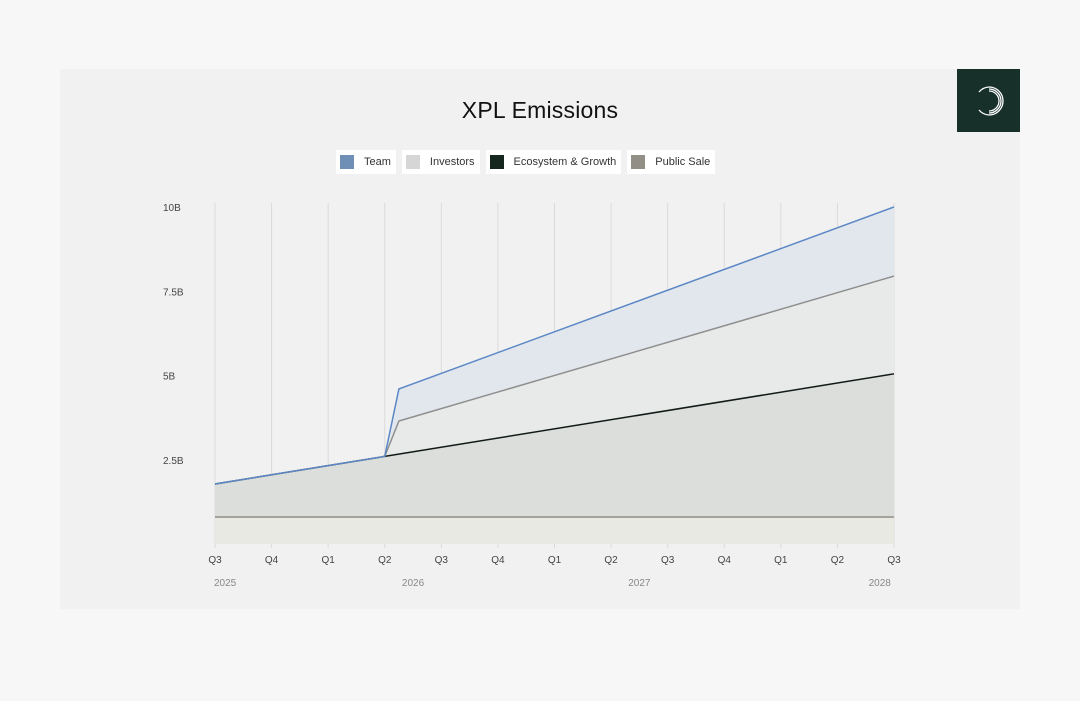  Describe the element at coordinates (442, 560) in the screenshot. I see `x-tick-label-4: Q3` at that location.